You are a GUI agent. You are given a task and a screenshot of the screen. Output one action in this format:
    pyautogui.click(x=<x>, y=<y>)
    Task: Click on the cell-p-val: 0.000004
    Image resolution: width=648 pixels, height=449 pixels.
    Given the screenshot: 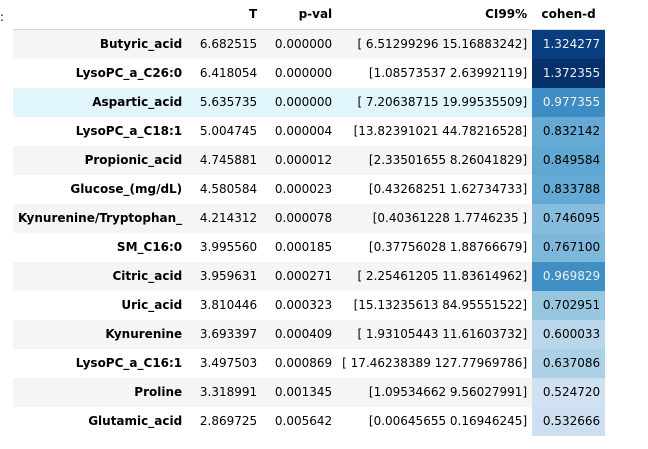 What is the action you would take?
    pyautogui.click(x=303, y=131)
    